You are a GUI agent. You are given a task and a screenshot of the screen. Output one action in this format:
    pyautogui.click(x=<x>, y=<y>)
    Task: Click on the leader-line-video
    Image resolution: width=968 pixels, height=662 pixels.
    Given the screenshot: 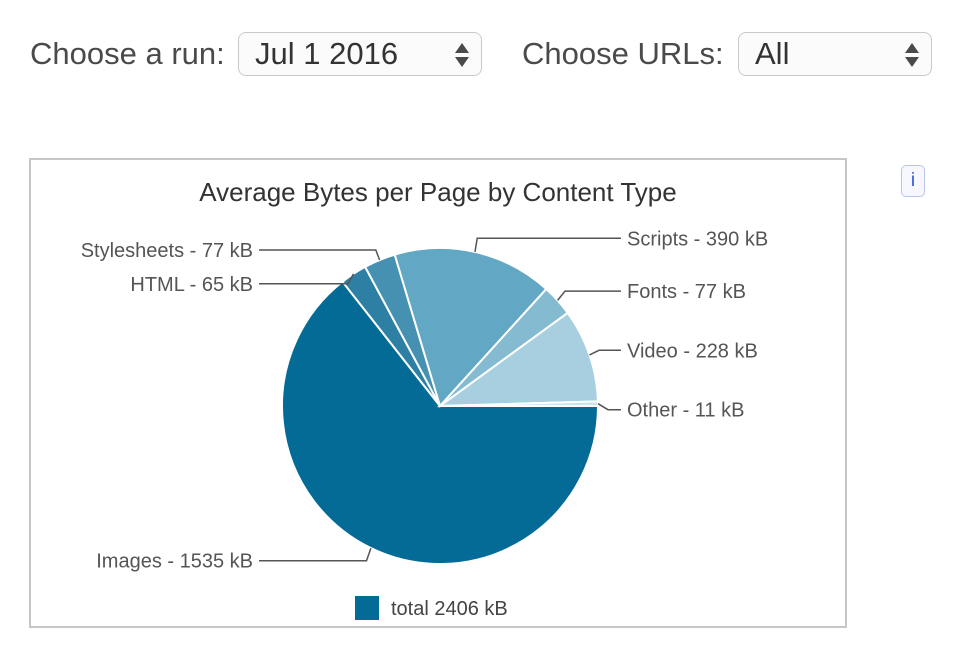 What is the action you would take?
    pyautogui.click(x=605, y=352)
    